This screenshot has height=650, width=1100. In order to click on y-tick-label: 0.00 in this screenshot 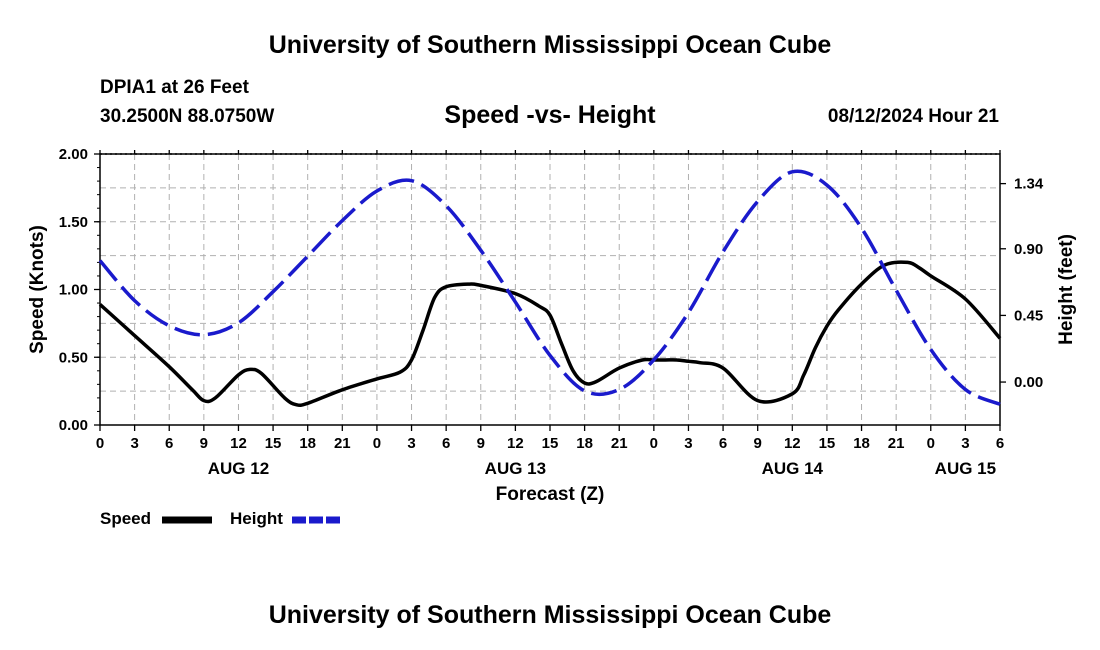, I will do `click(73, 425)`.